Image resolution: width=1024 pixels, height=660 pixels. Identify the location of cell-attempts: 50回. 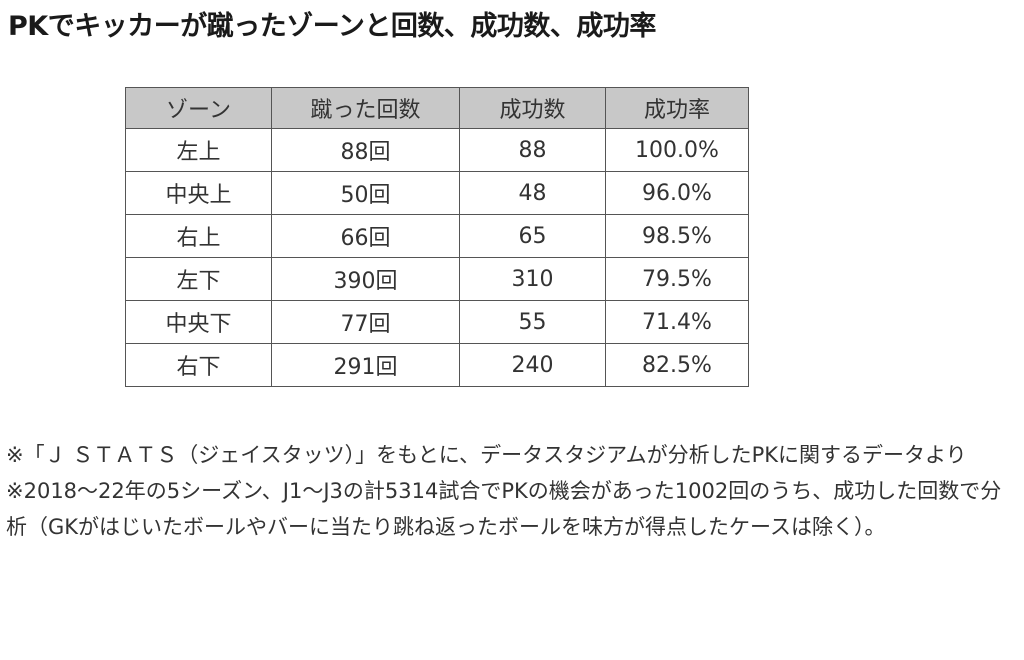
(365, 193).